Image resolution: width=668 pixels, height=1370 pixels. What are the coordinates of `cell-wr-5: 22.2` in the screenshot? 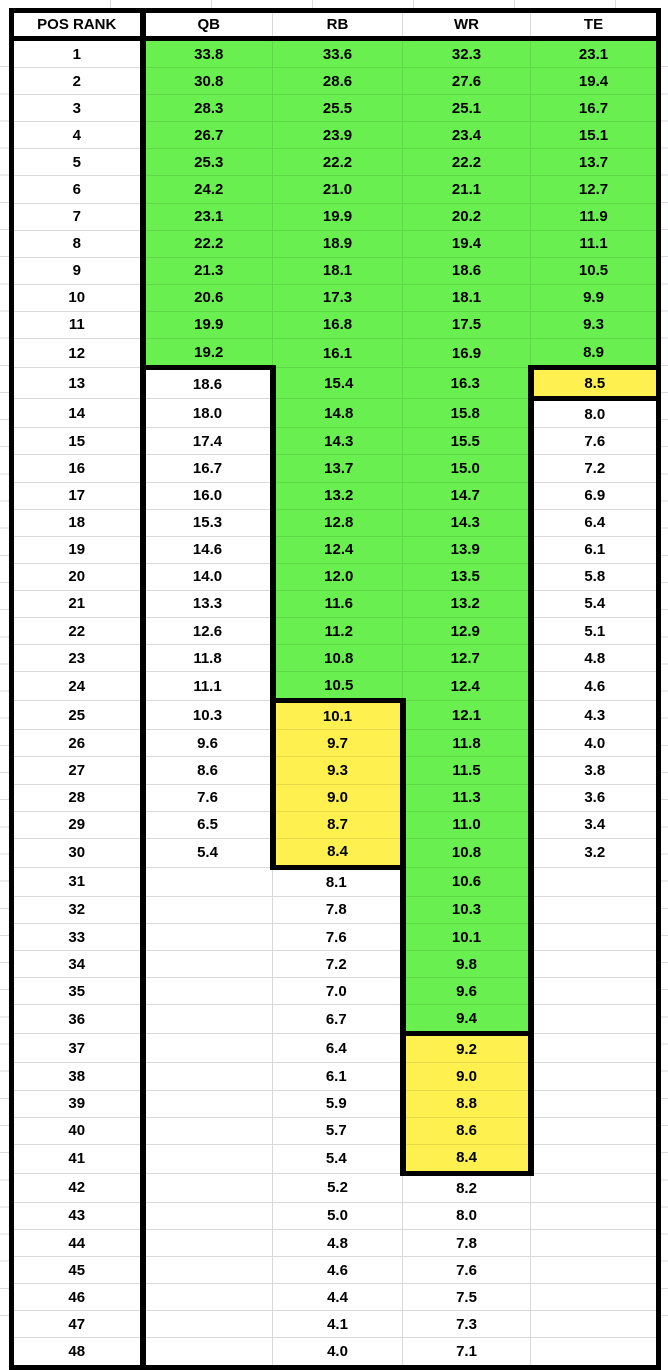 It's located at (466, 162).